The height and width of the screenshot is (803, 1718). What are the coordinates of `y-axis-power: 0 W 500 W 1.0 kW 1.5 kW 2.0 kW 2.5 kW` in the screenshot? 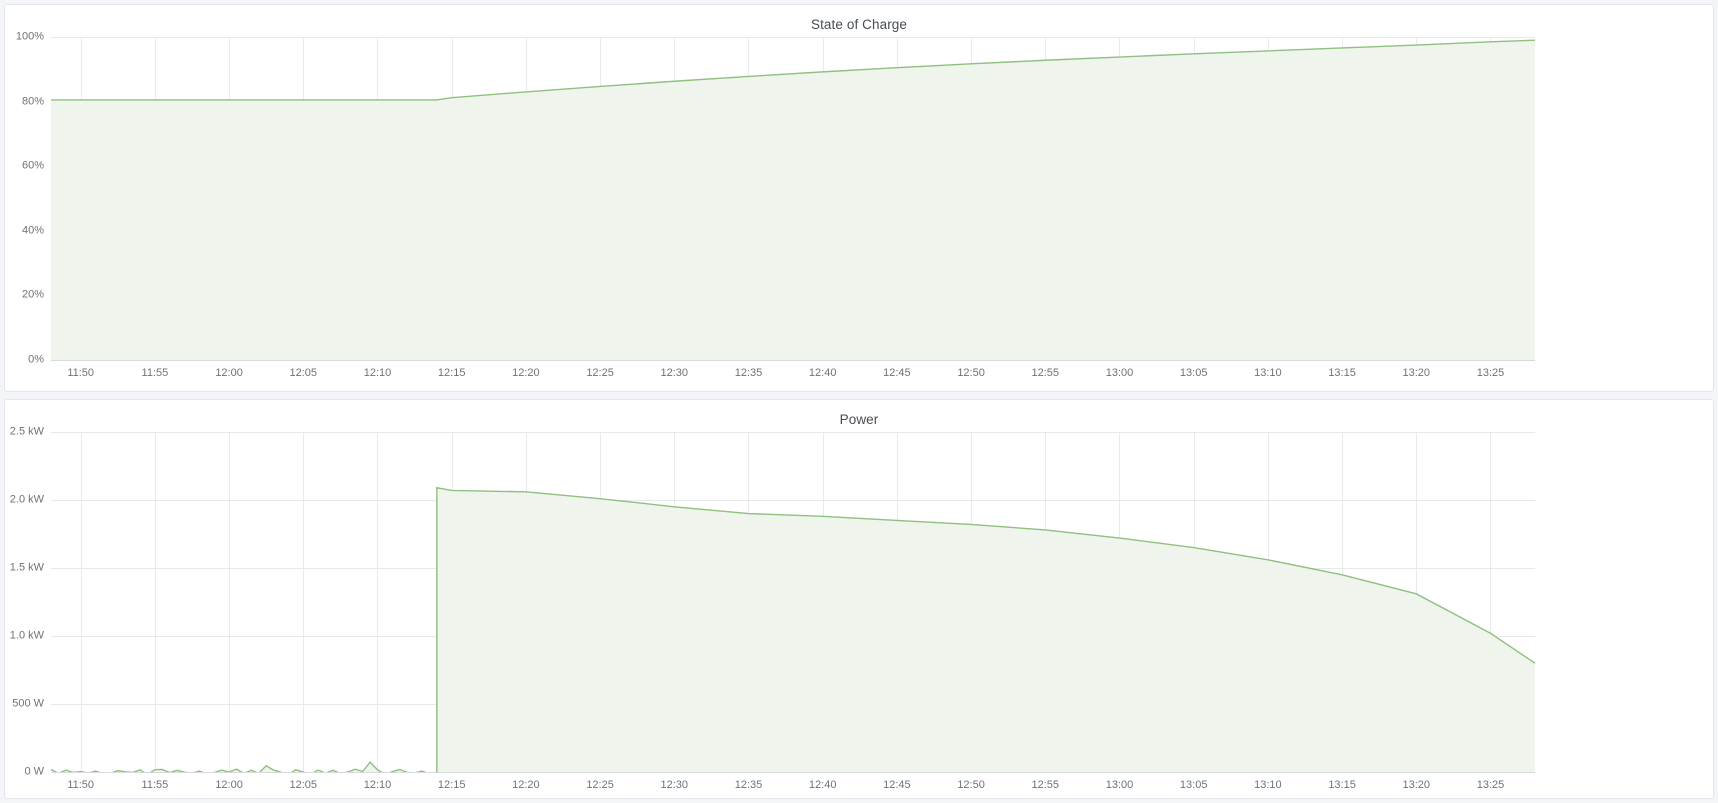 It's located at (28, 612).